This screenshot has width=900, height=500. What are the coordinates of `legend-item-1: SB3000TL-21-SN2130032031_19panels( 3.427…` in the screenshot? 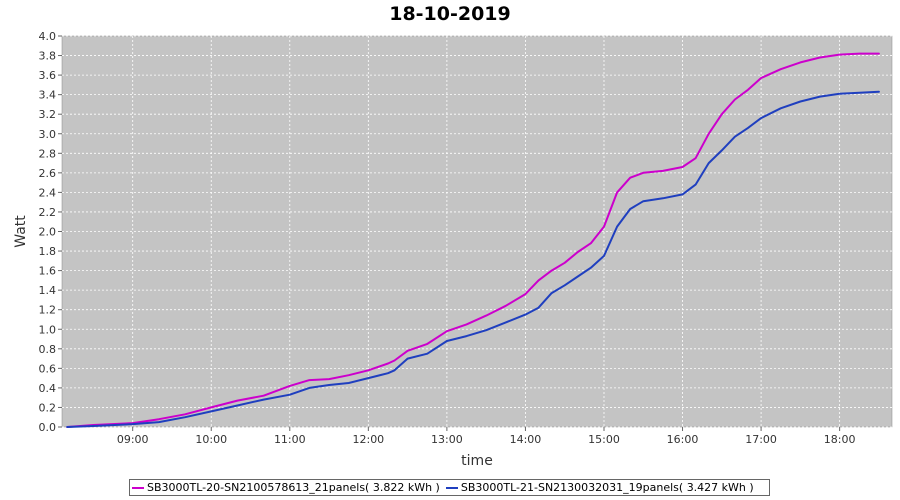 It's located at (601, 487).